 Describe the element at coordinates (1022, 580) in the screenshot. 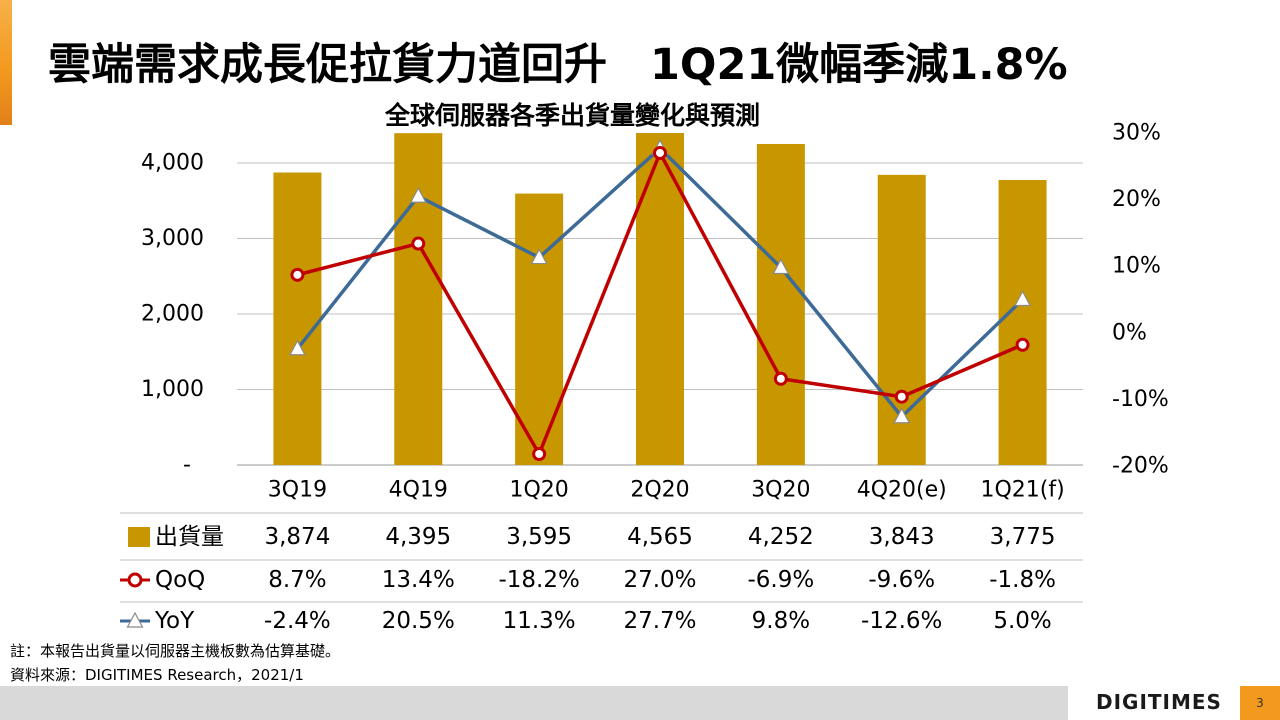

I see `table-cell-qoq: -1.8%` at that location.